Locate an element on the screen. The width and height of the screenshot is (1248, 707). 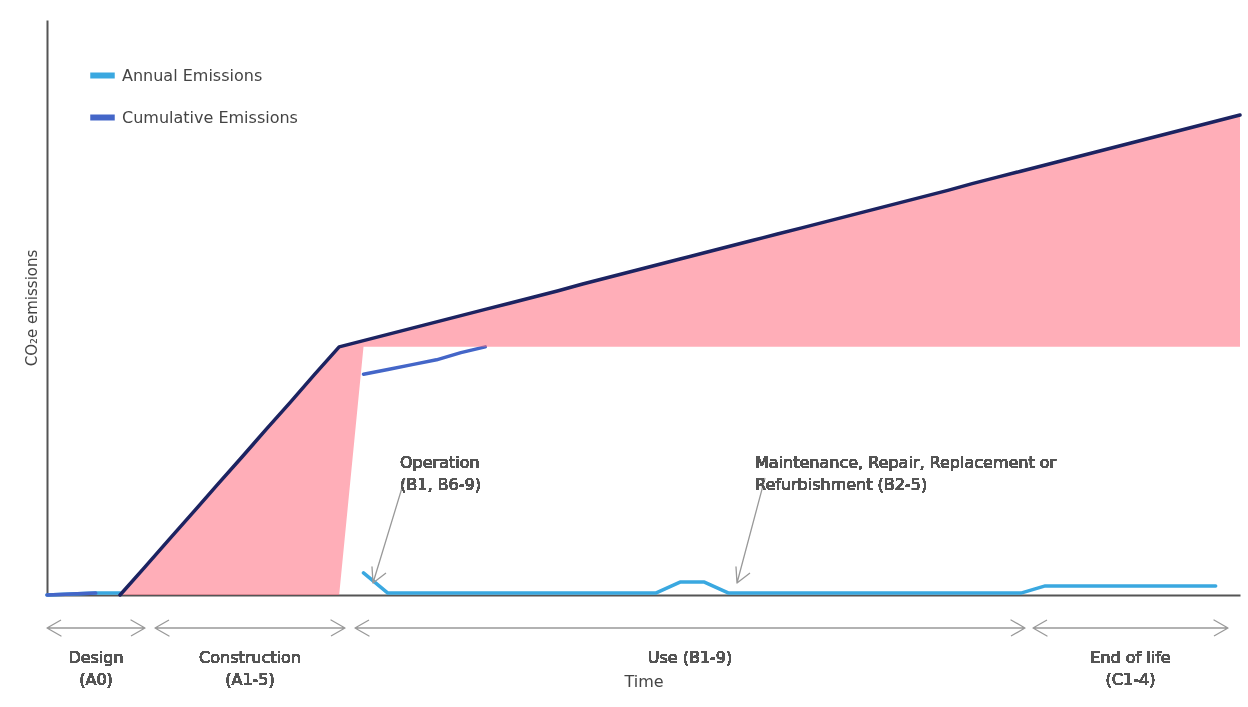
y-axis-title: CO₂e emissions is located at coordinates (31, 308).